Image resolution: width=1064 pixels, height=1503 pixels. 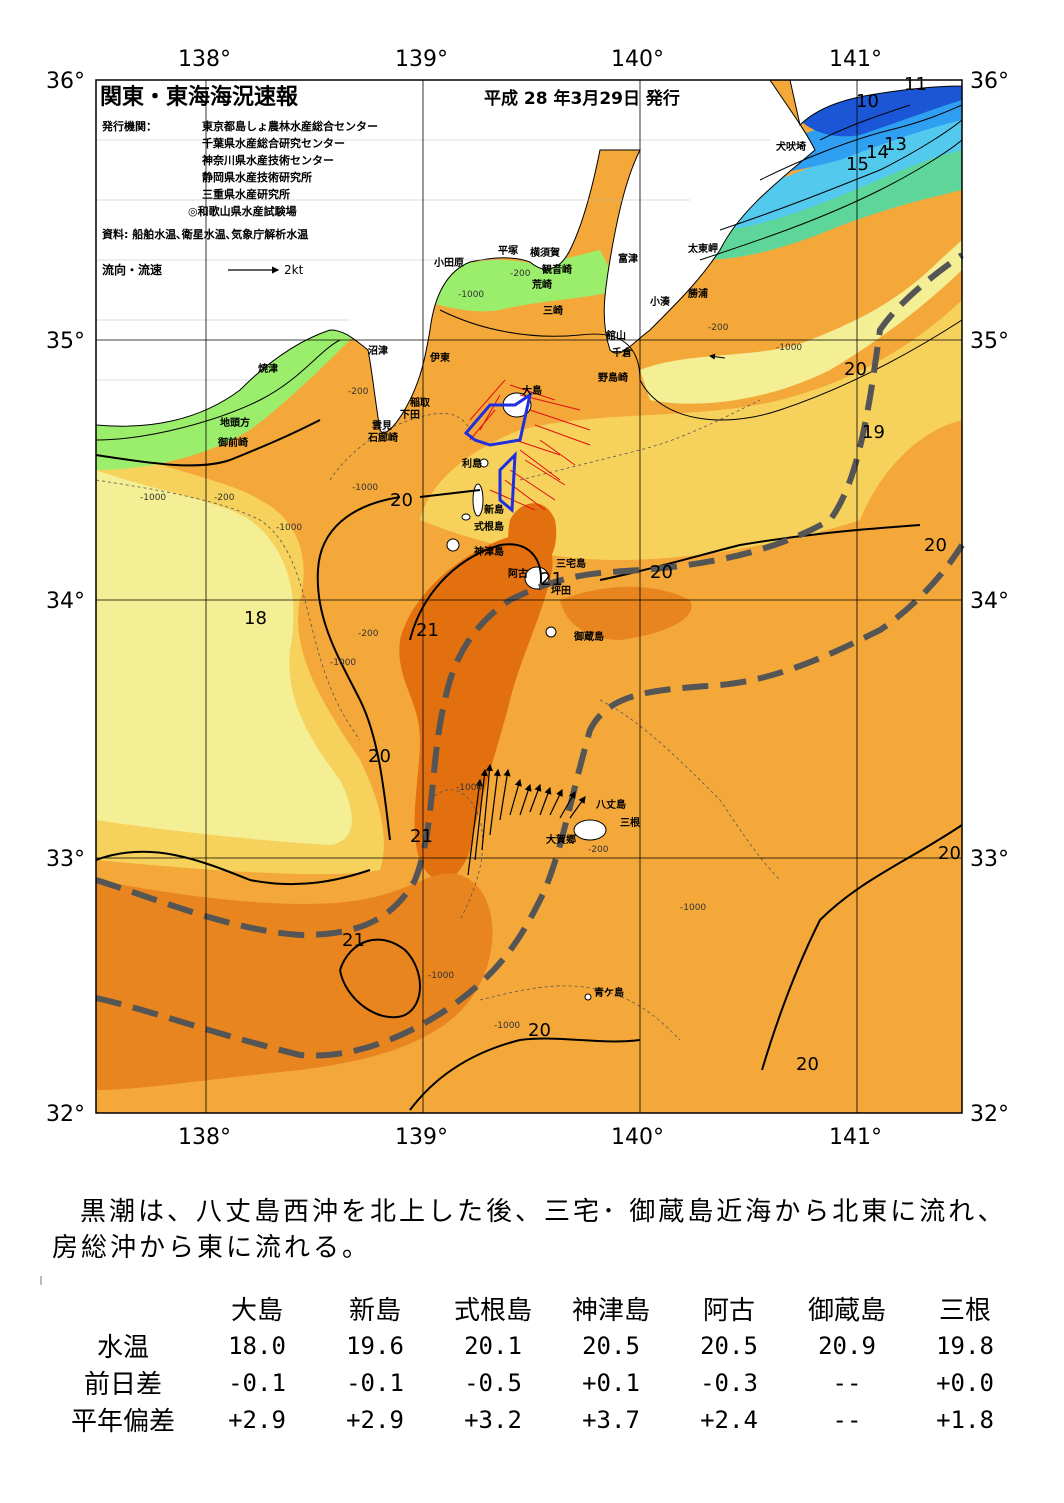 I want to click on issuer-4: 静岡県水産技術研究所, so click(x=257, y=177).